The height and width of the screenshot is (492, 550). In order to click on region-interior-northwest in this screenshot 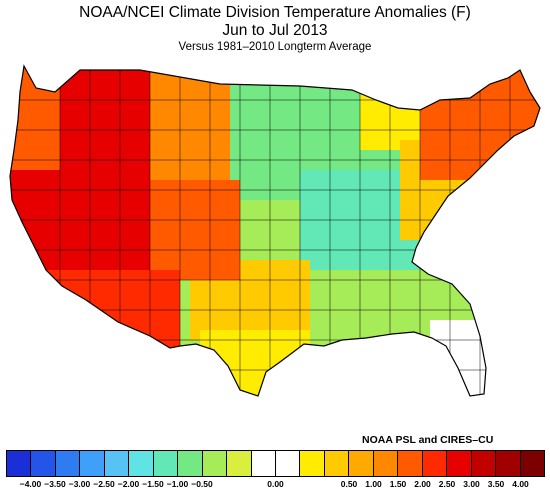, I will do `click(105, 123)`.